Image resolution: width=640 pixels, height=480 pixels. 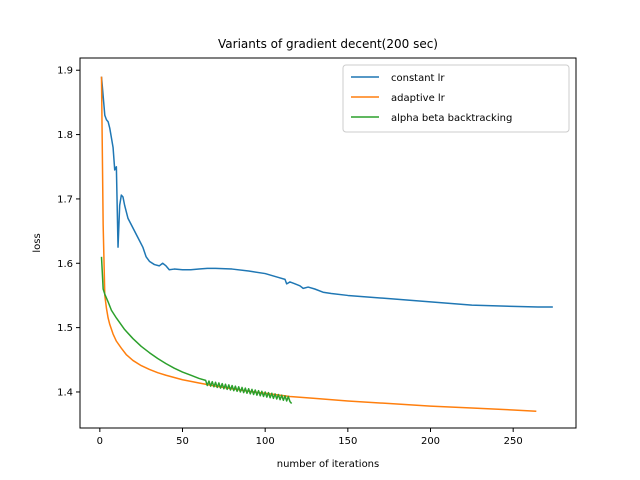 I want to click on y-tick-label: 1.4, so click(x=65, y=392).